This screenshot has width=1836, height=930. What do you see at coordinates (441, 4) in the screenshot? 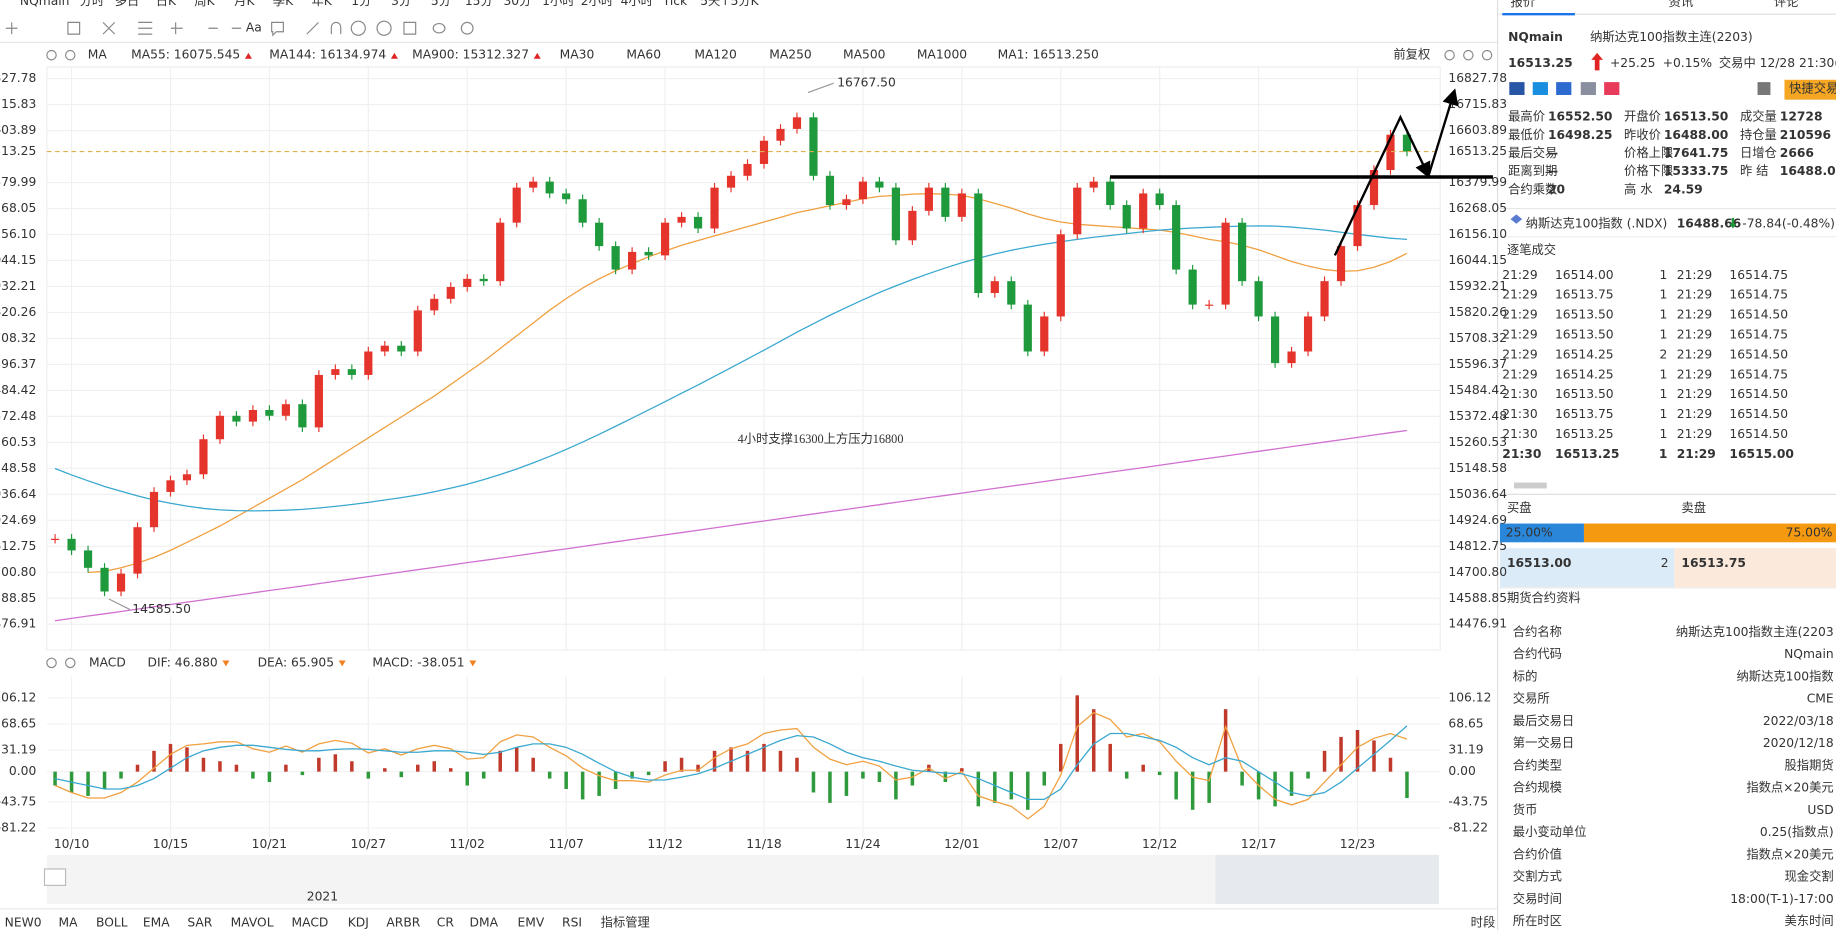
I see `period-tab: 5分` at bounding box center [441, 4].